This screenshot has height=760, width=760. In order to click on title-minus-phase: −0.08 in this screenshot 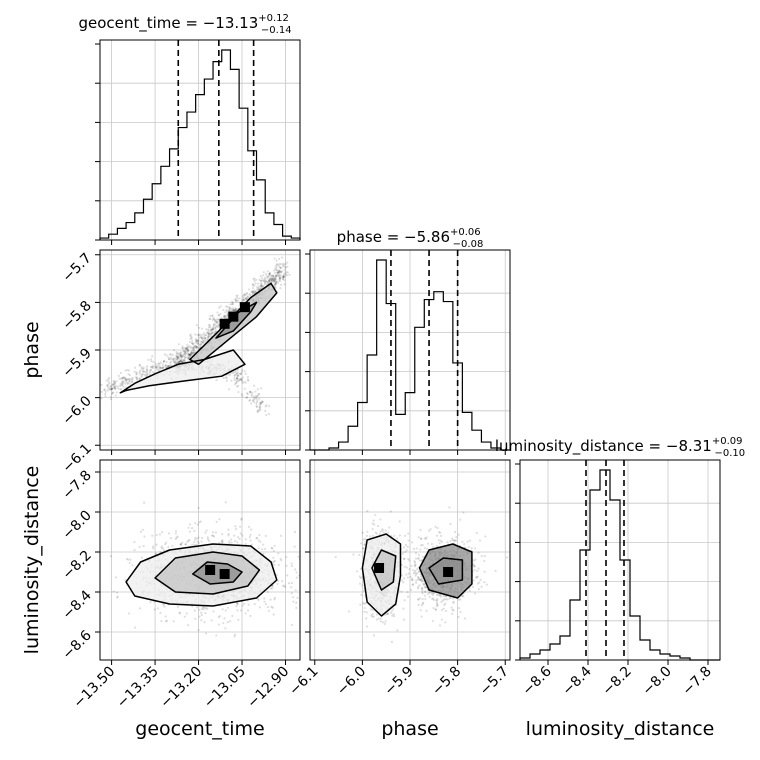, I will do `click(468, 244)`.